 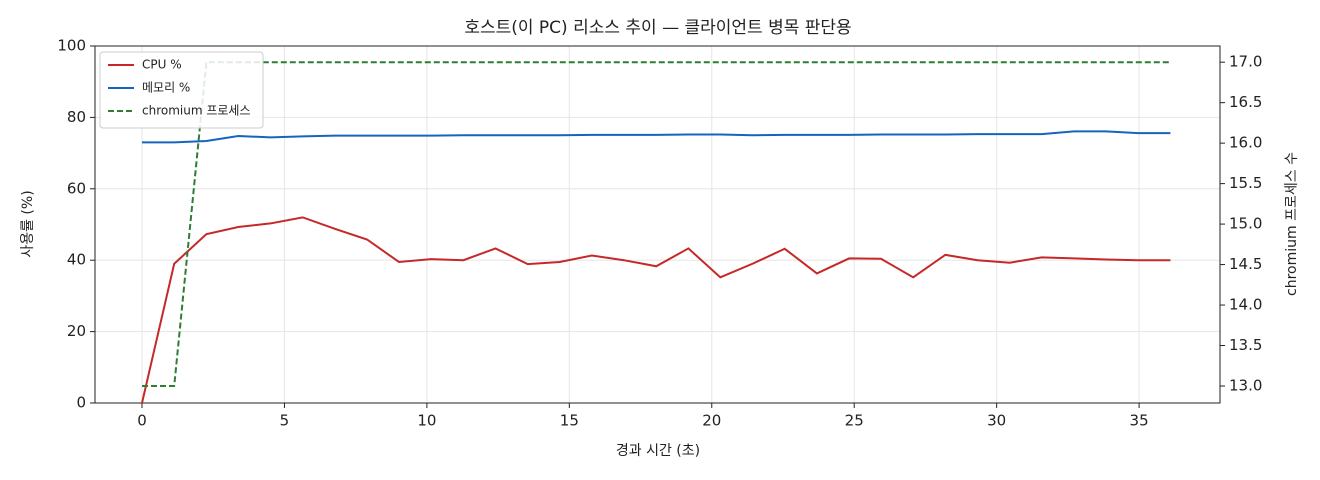 I want to click on y2-tick-label: 16.5, so click(x=1245, y=102).